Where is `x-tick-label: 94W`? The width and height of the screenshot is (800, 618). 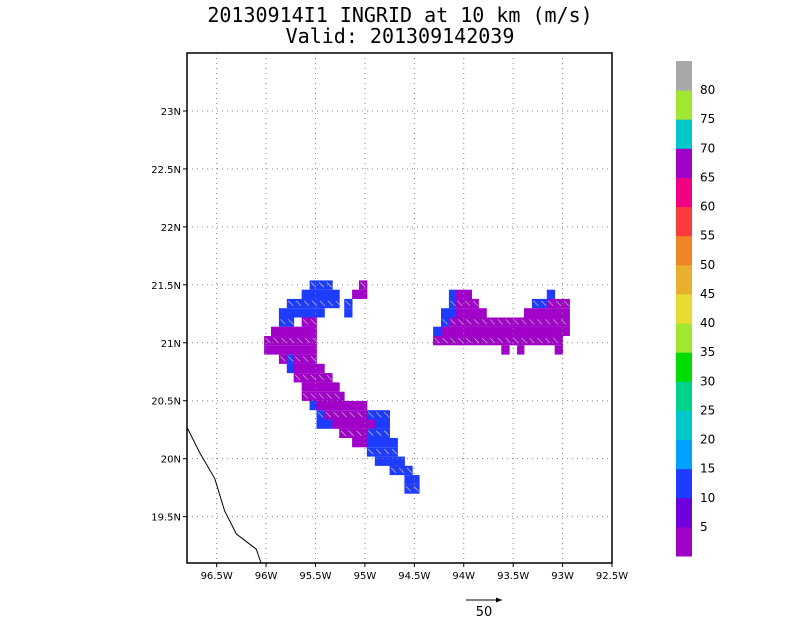 x-tick-label: 94W is located at coordinates (463, 576).